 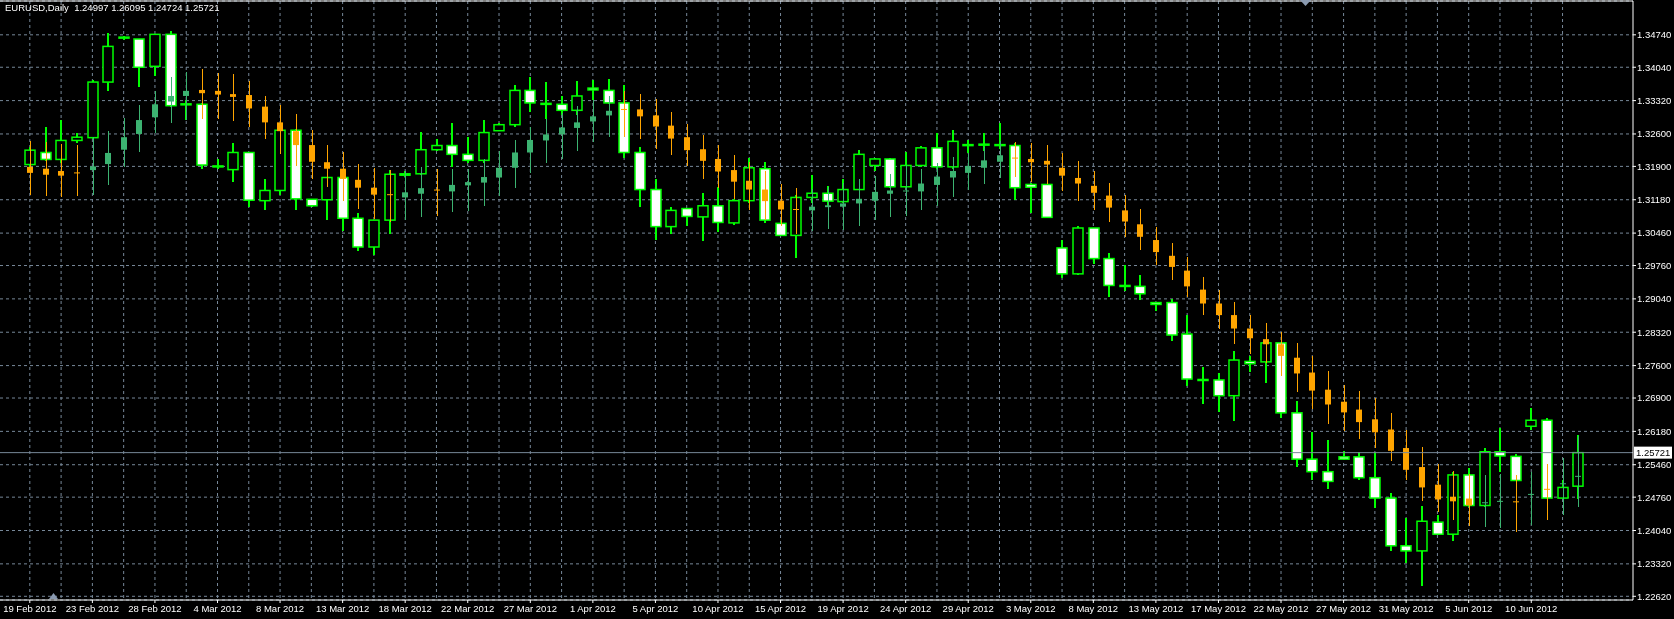 What do you see at coordinates (843, 608) in the screenshot?
I see `x-tick-label: 19 Apr 2012` at bounding box center [843, 608].